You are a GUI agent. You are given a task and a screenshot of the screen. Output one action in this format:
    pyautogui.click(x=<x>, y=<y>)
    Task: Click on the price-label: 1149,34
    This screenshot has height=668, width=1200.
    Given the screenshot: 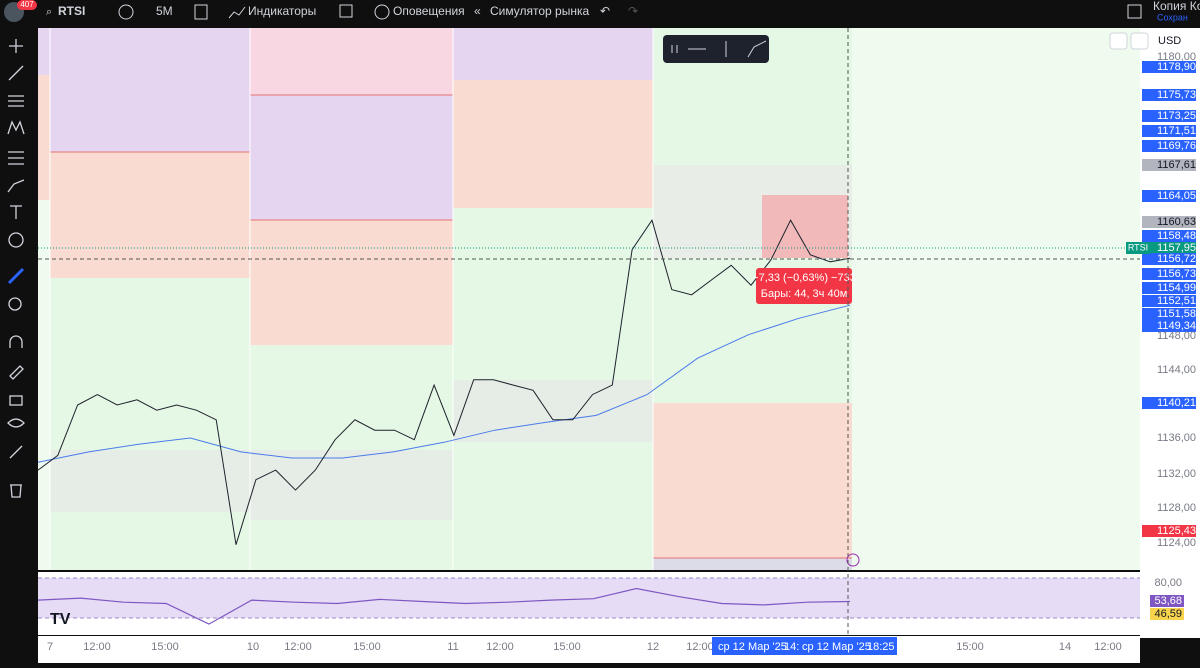 What is the action you would take?
    pyautogui.click(x=1176, y=326)
    